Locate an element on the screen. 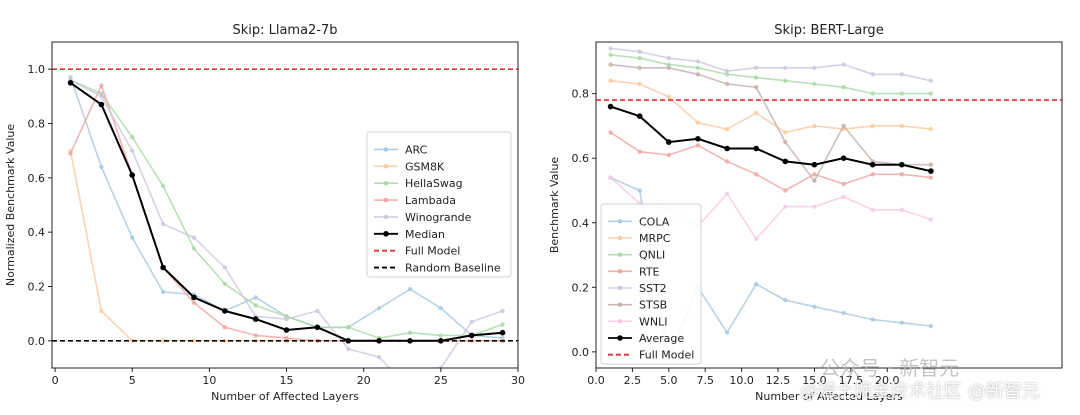 The height and width of the screenshot is (415, 1080). x-tick-label: 20.0 is located at coordinates (887, 380).